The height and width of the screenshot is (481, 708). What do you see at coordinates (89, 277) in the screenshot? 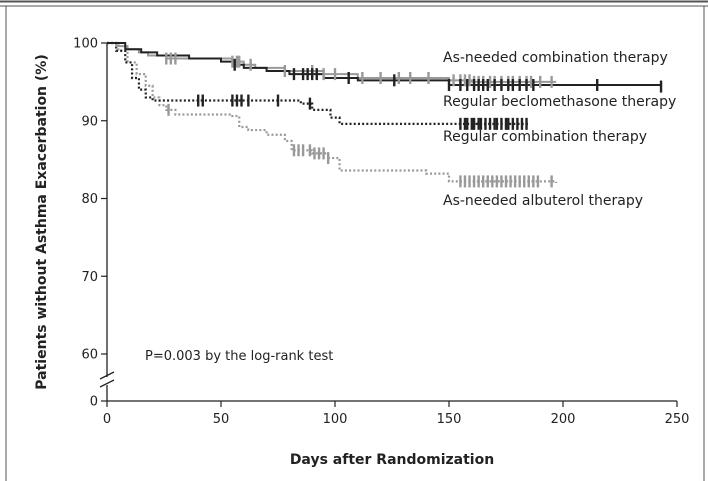
I see `y-tick-label-70: 70` at bounding box center [89, 277].